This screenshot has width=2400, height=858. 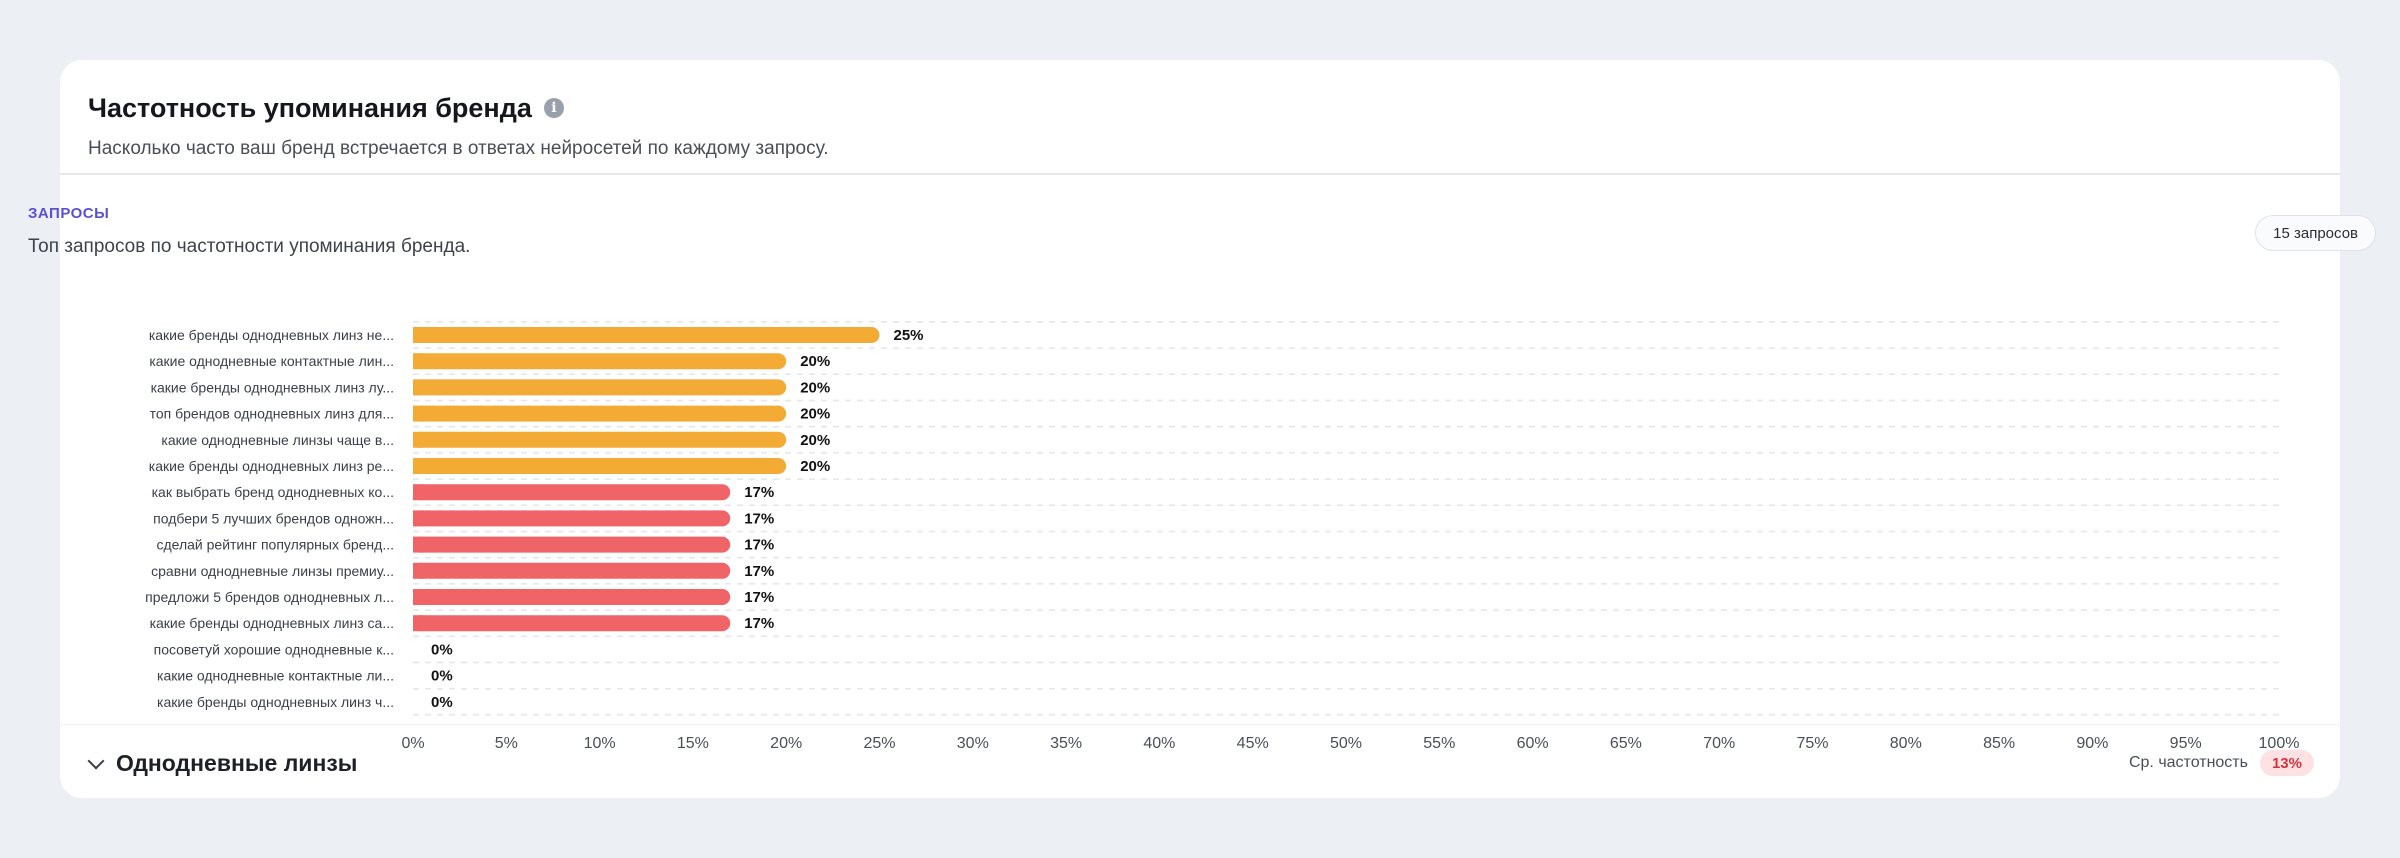 I want to click on average-frequency: Ср. частотность 13%, so click(x=2221, y=763).